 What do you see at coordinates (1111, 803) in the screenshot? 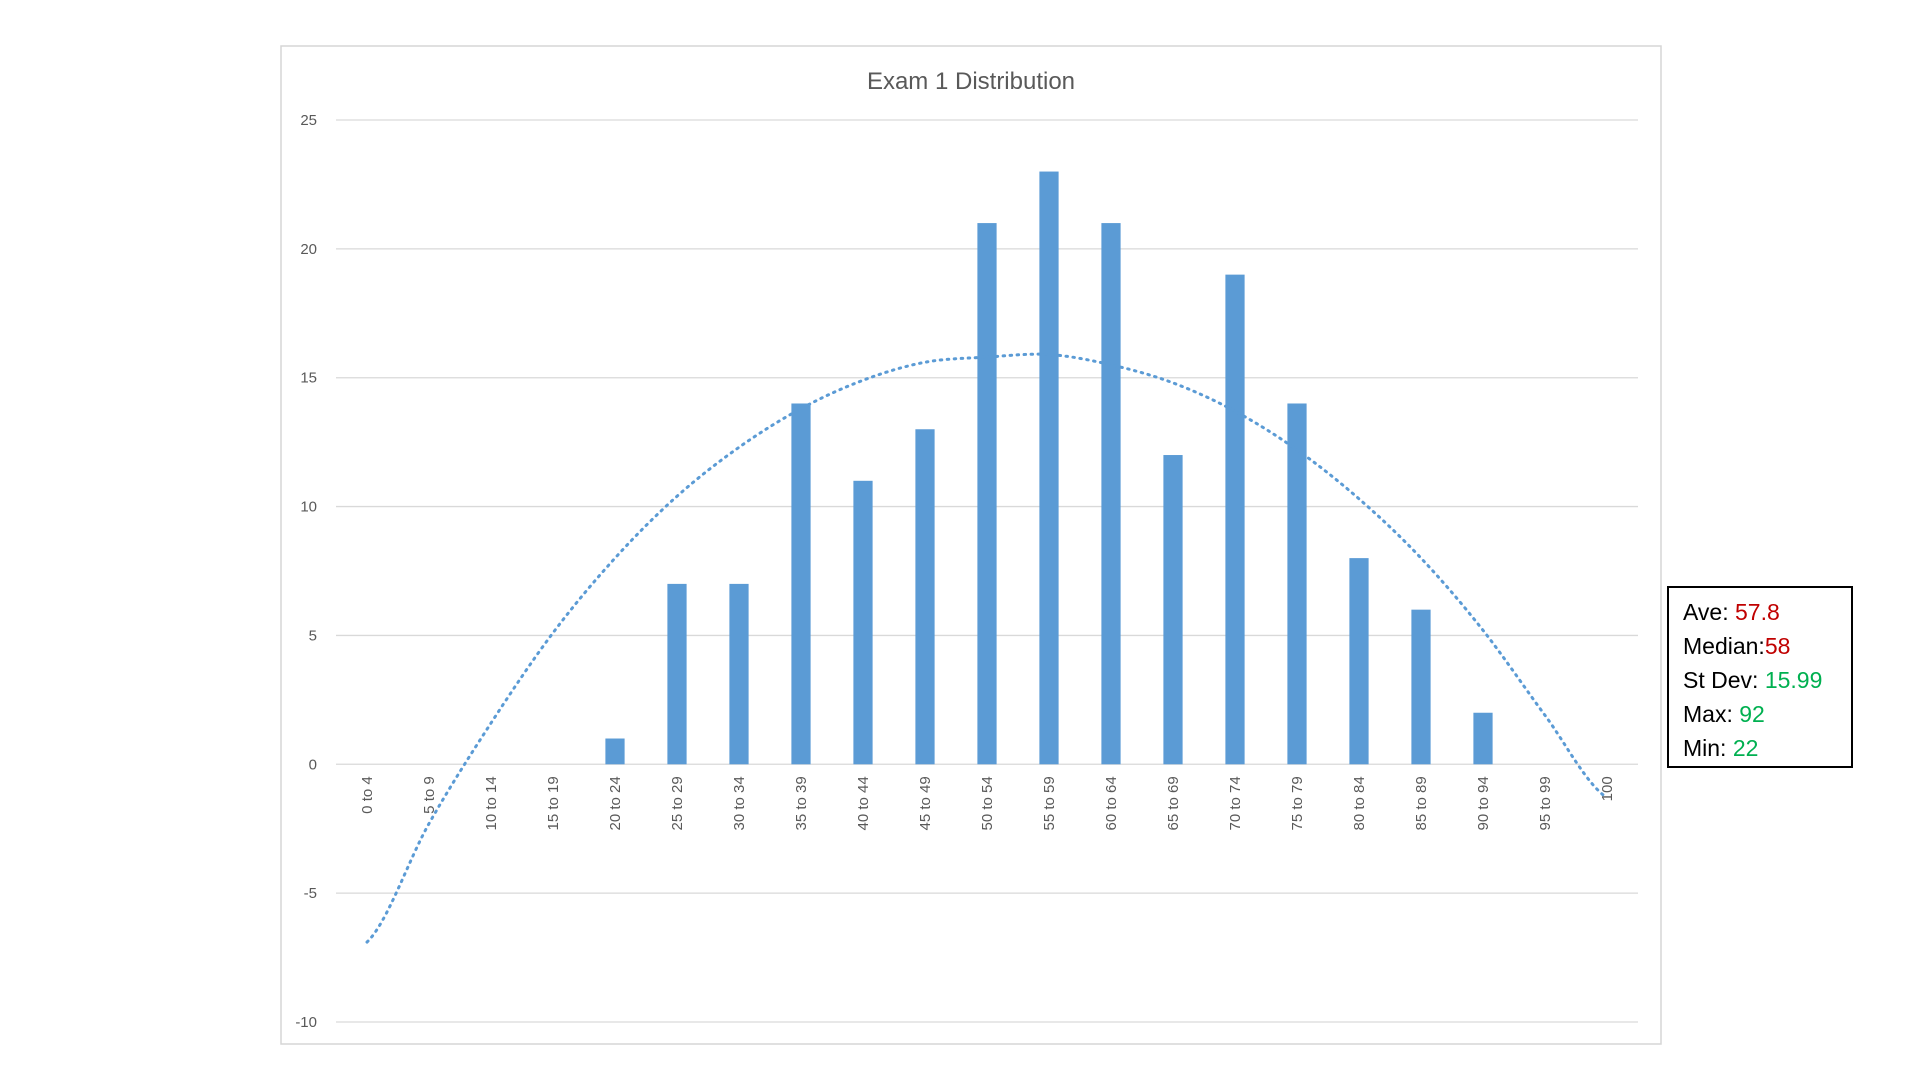
I see `x-tick-label: 60 to 64` at bounding box center [1111, 803].